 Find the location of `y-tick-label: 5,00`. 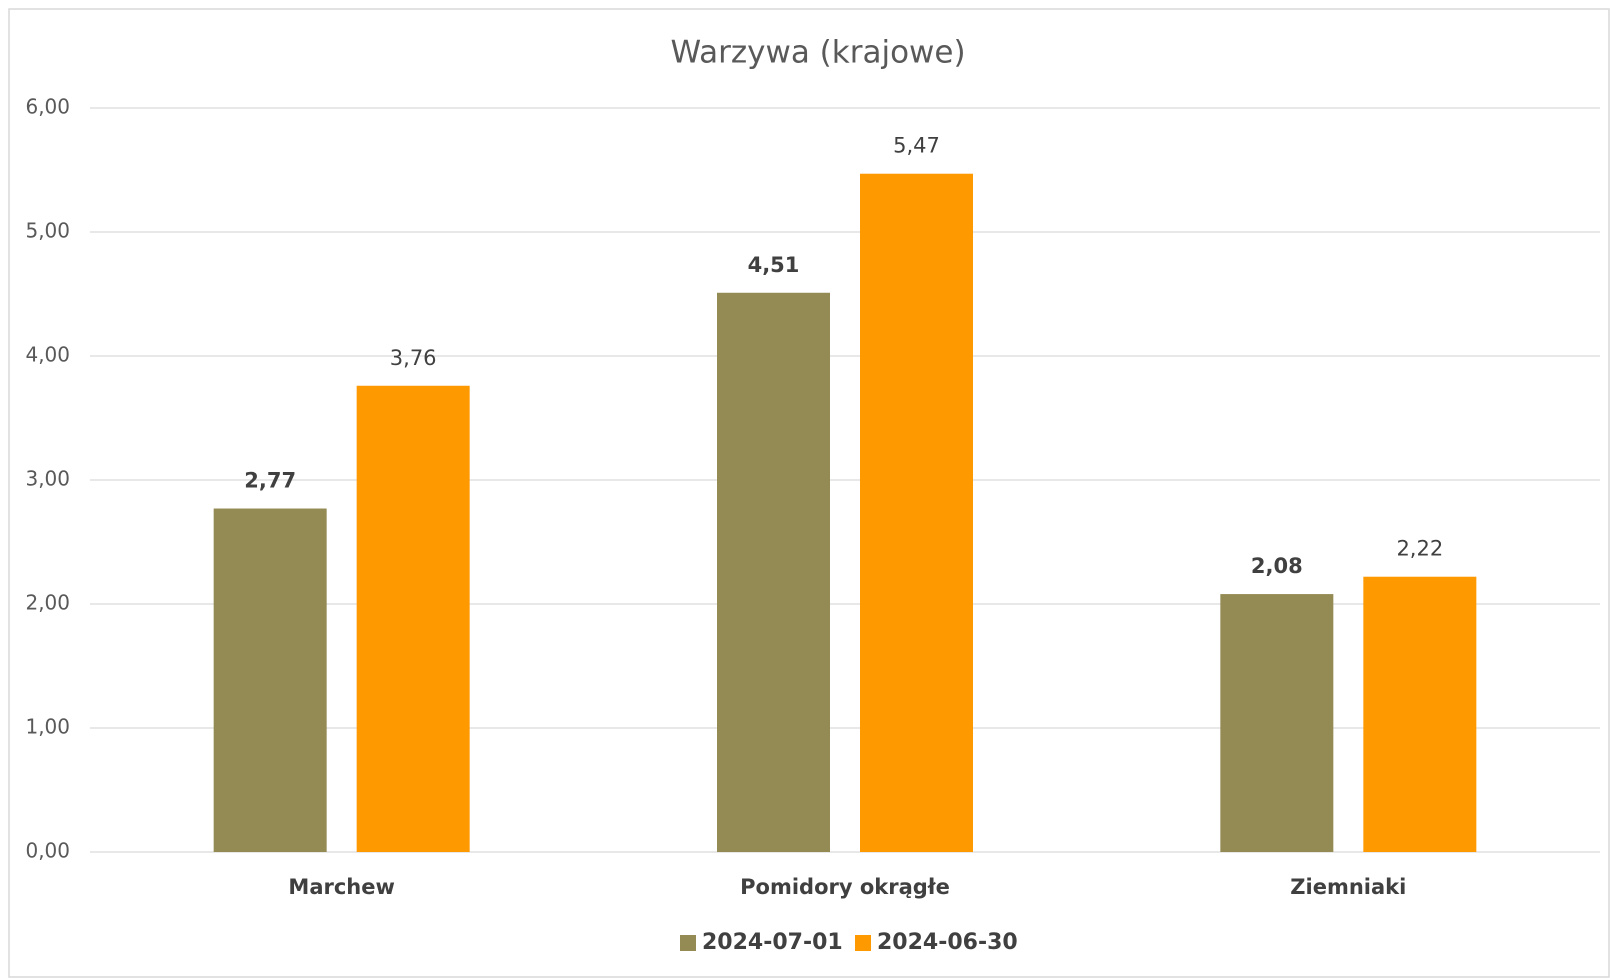

y-tick-label: 5,00 is located at coordinates (47, 231).